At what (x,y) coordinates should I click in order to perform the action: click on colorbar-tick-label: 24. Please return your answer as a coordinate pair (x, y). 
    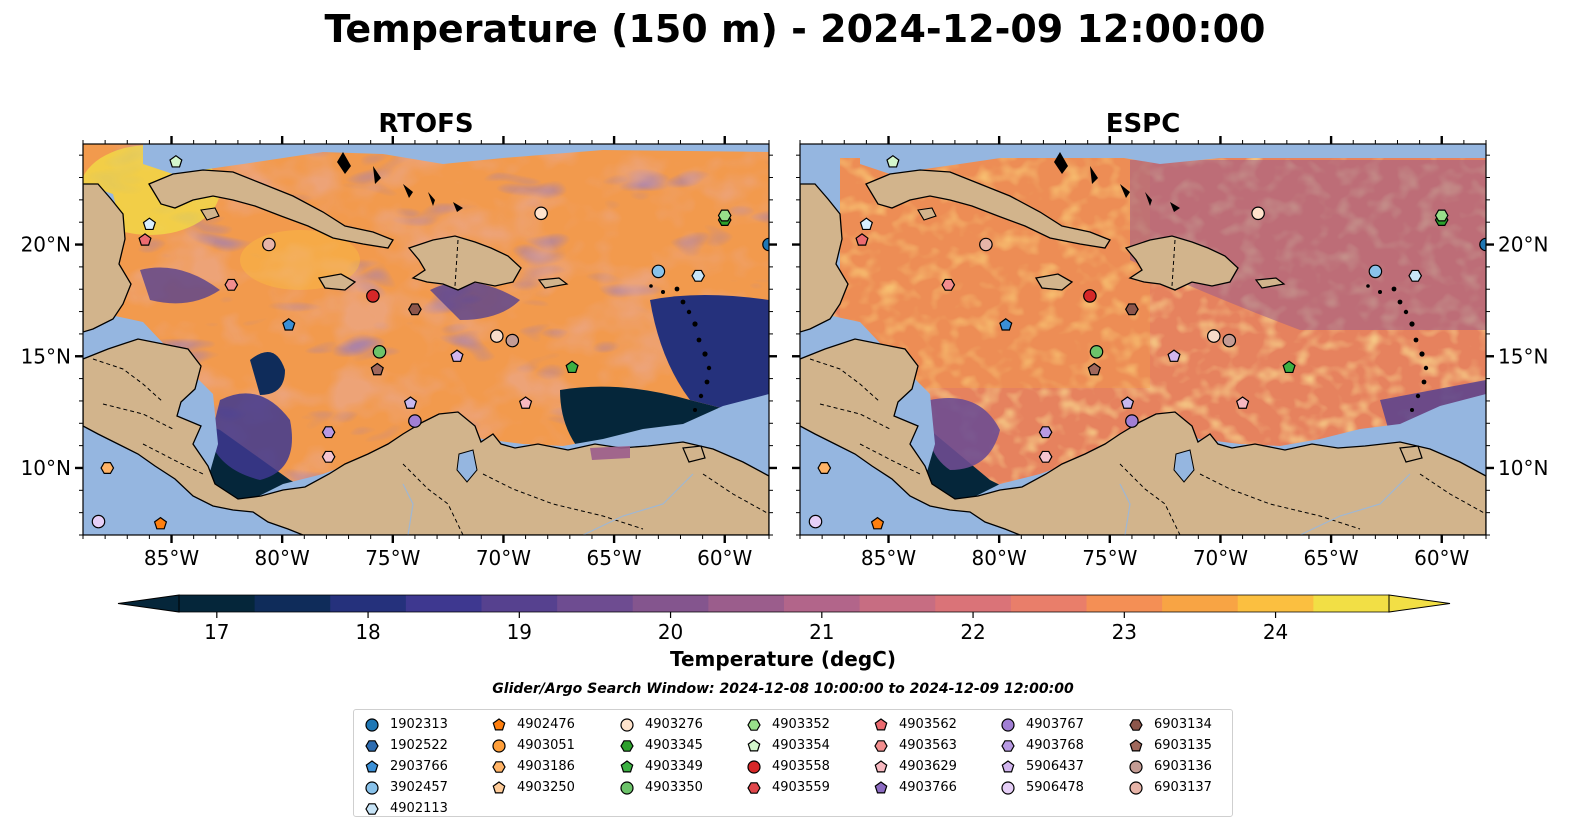
    Looking at the image, I should click on (1275, 632).